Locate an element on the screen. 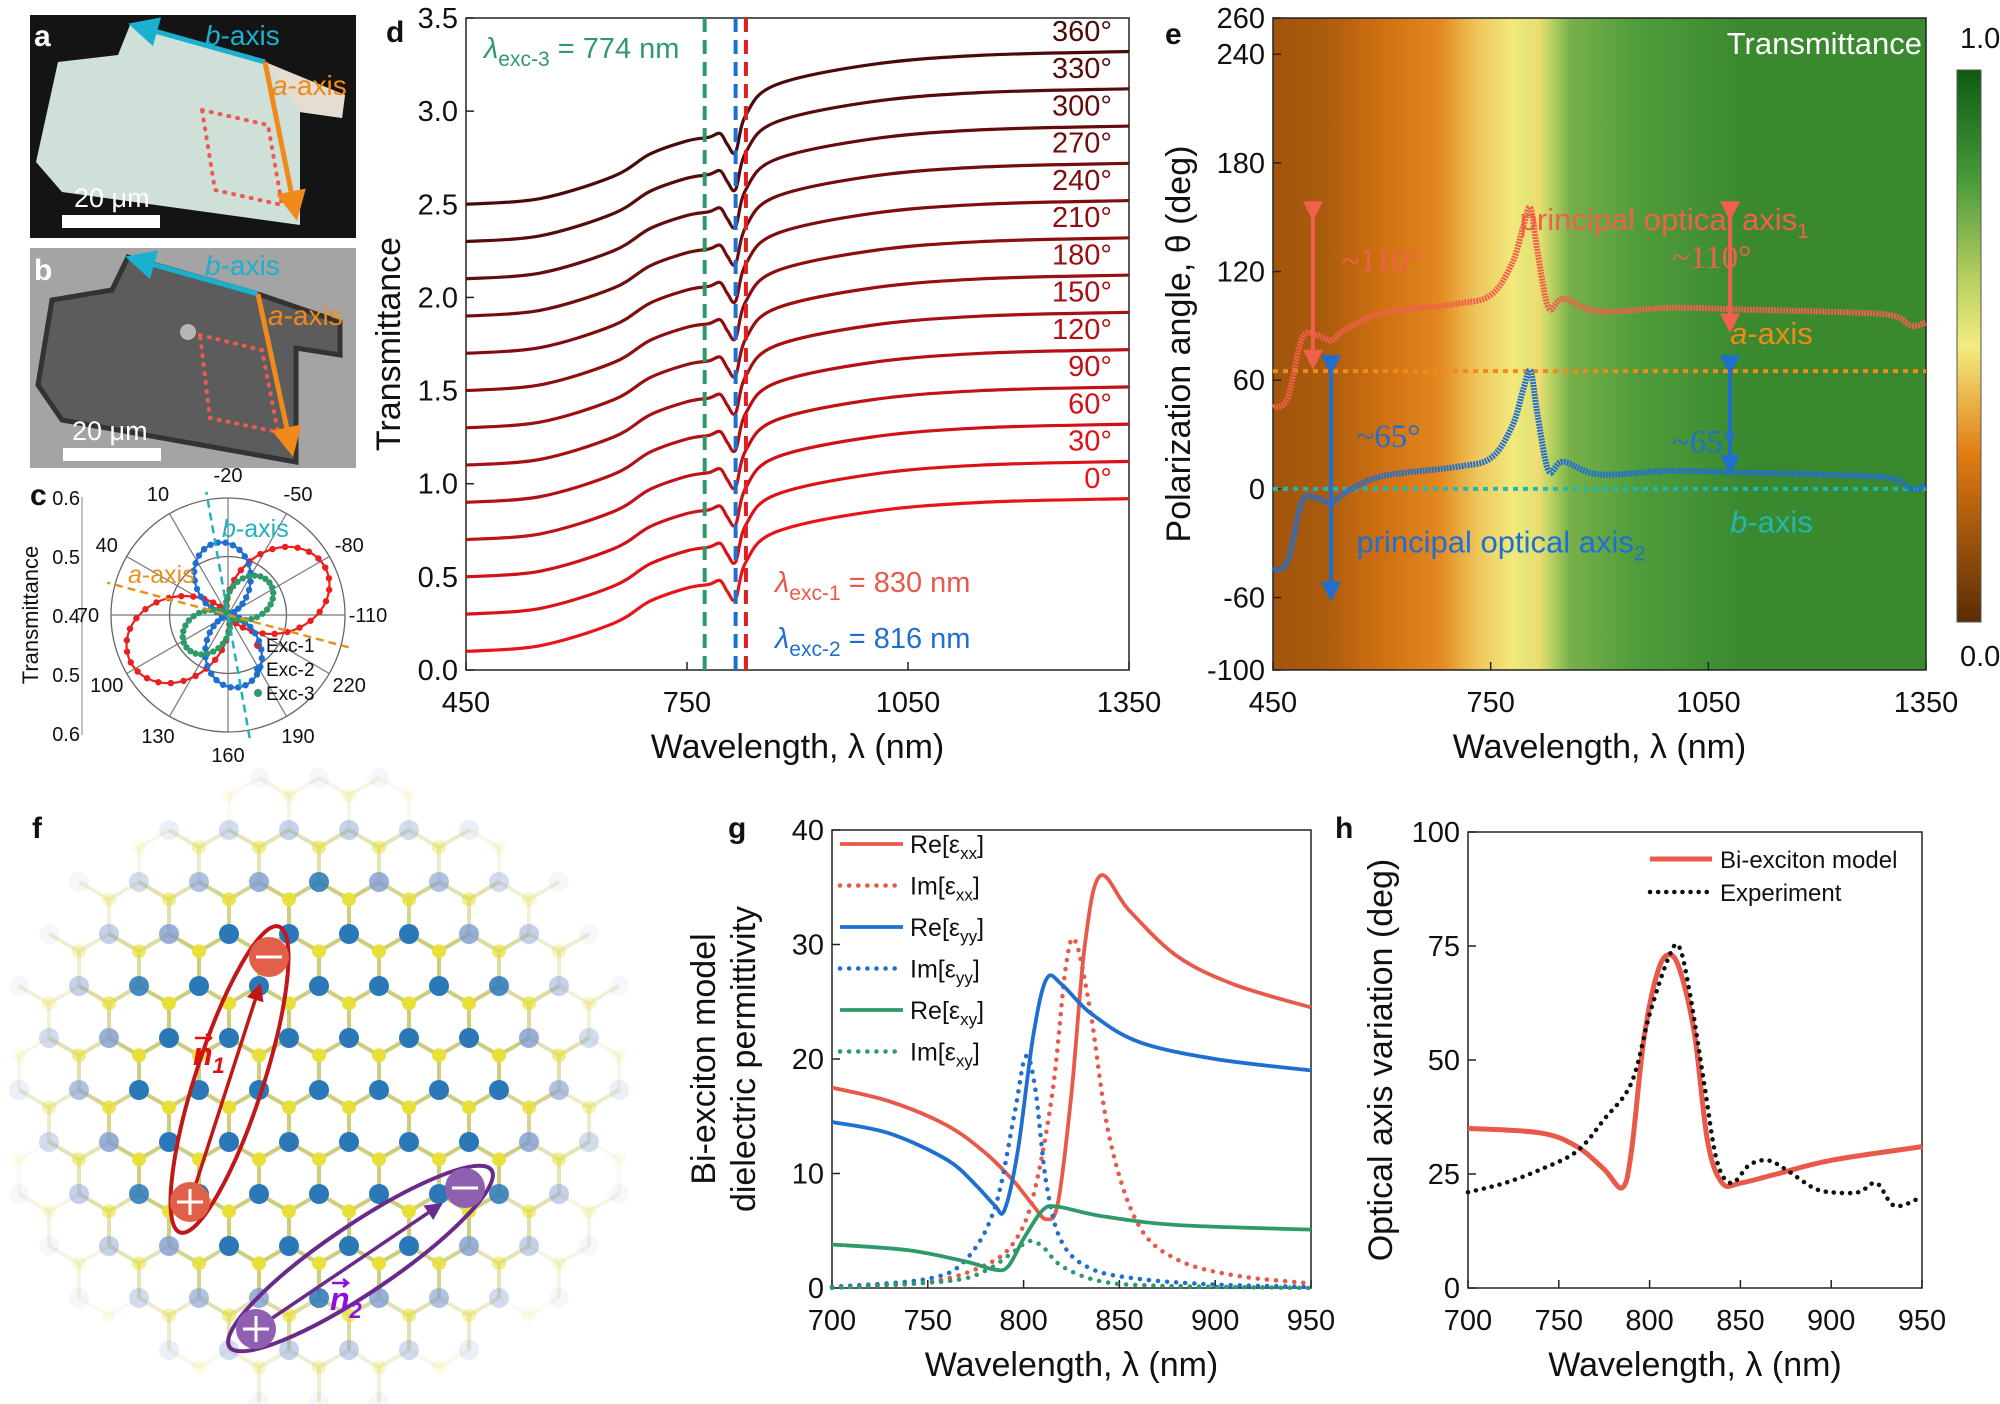 The image size is (2000, 1404). radial-axis-title: Transmittance is located at coordinates (30, 615).